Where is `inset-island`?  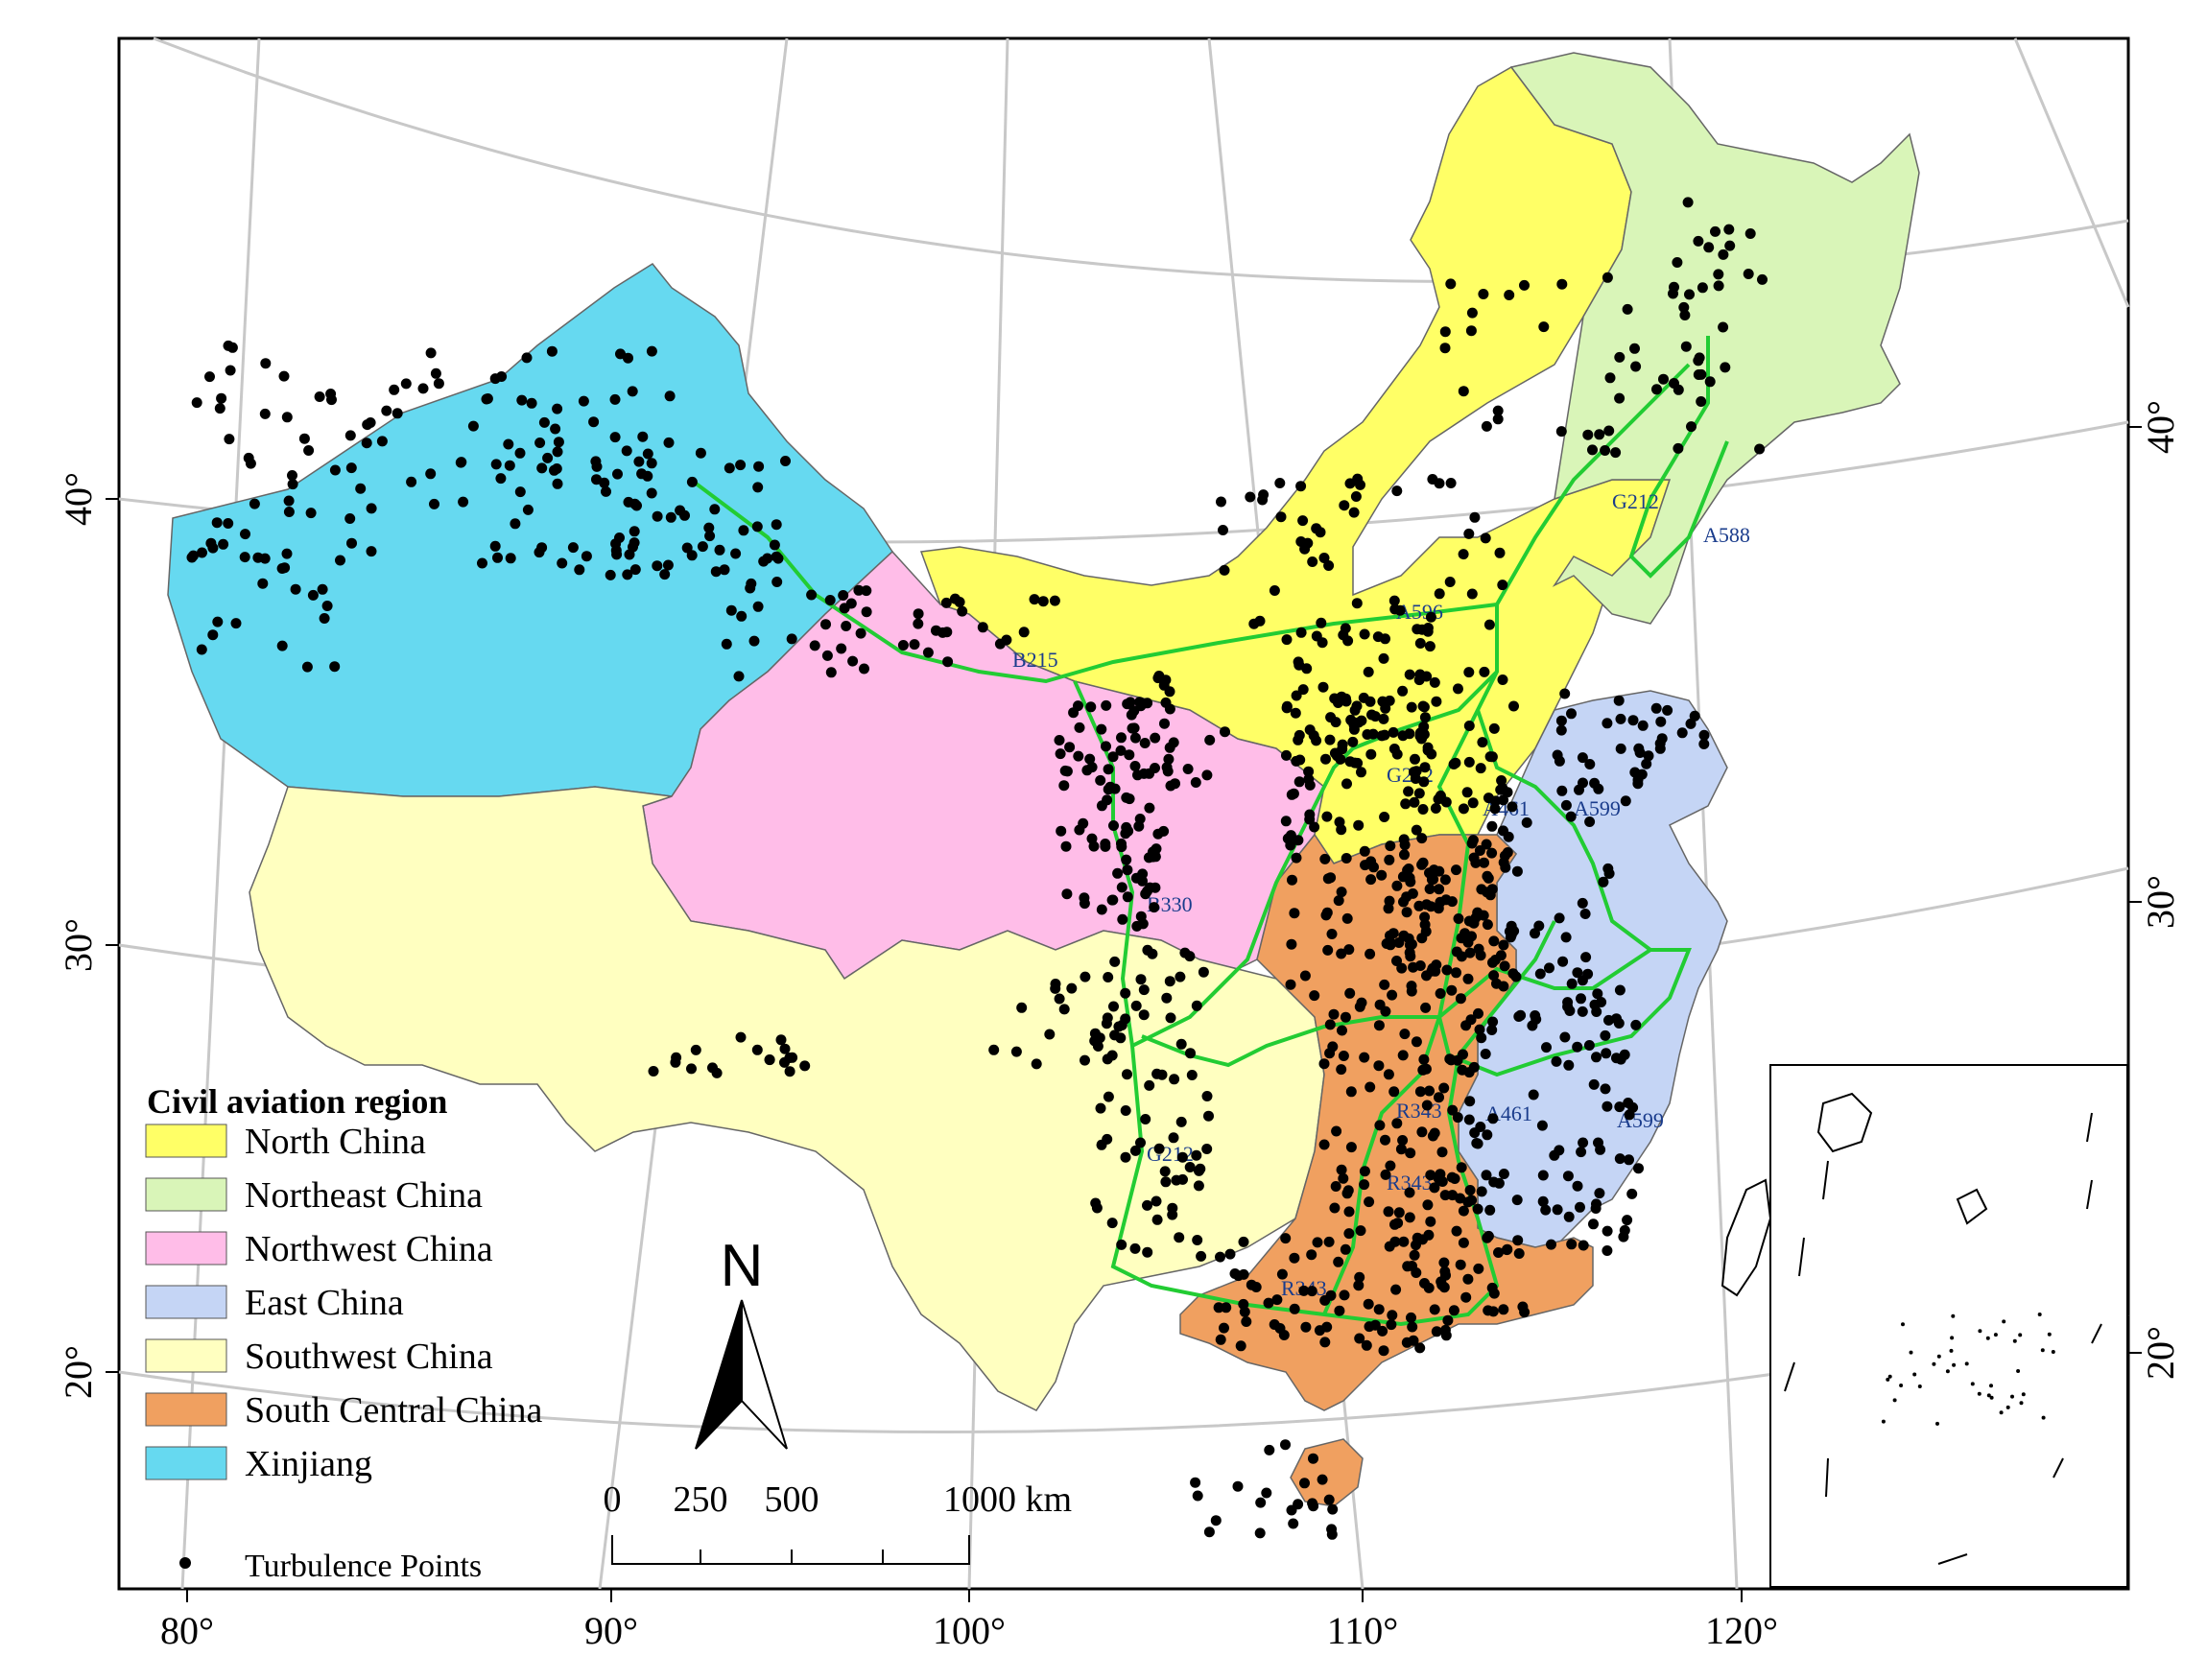
inset-island is located at coordinates (1888, 1380).